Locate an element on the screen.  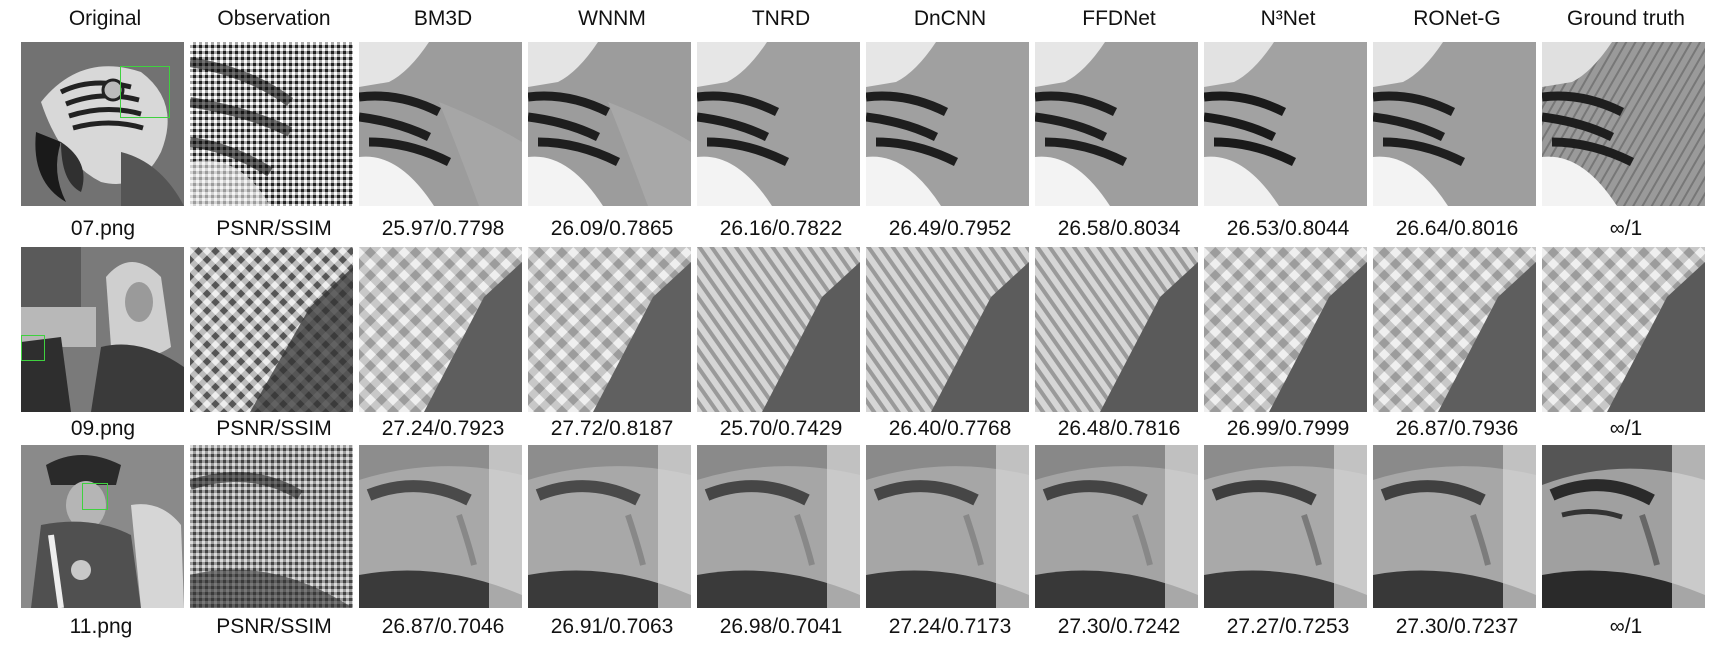
column-header-original: Original is located at coordinates (105, 18).